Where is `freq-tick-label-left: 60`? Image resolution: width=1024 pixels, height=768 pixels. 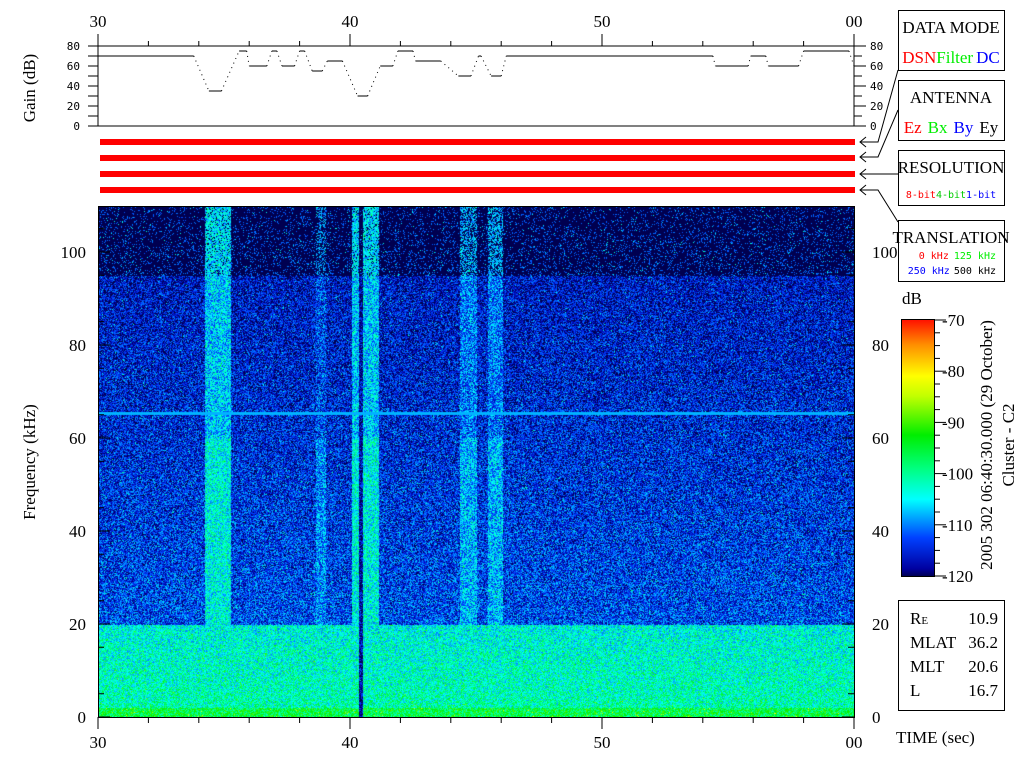 freq-tick-label-left: 60 is located at coordinates (77, 438).